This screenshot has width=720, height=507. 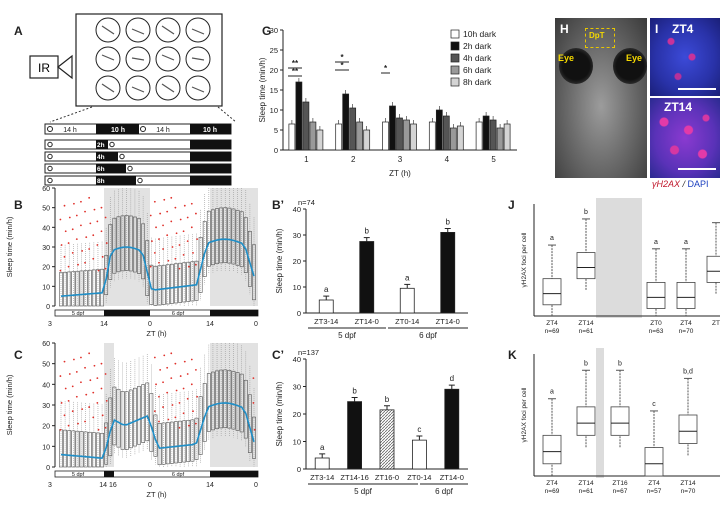 What do you see at coordinates (127, 313) in the screenshot?
I see `day-bar-dark` at bounding box center [127, 313].